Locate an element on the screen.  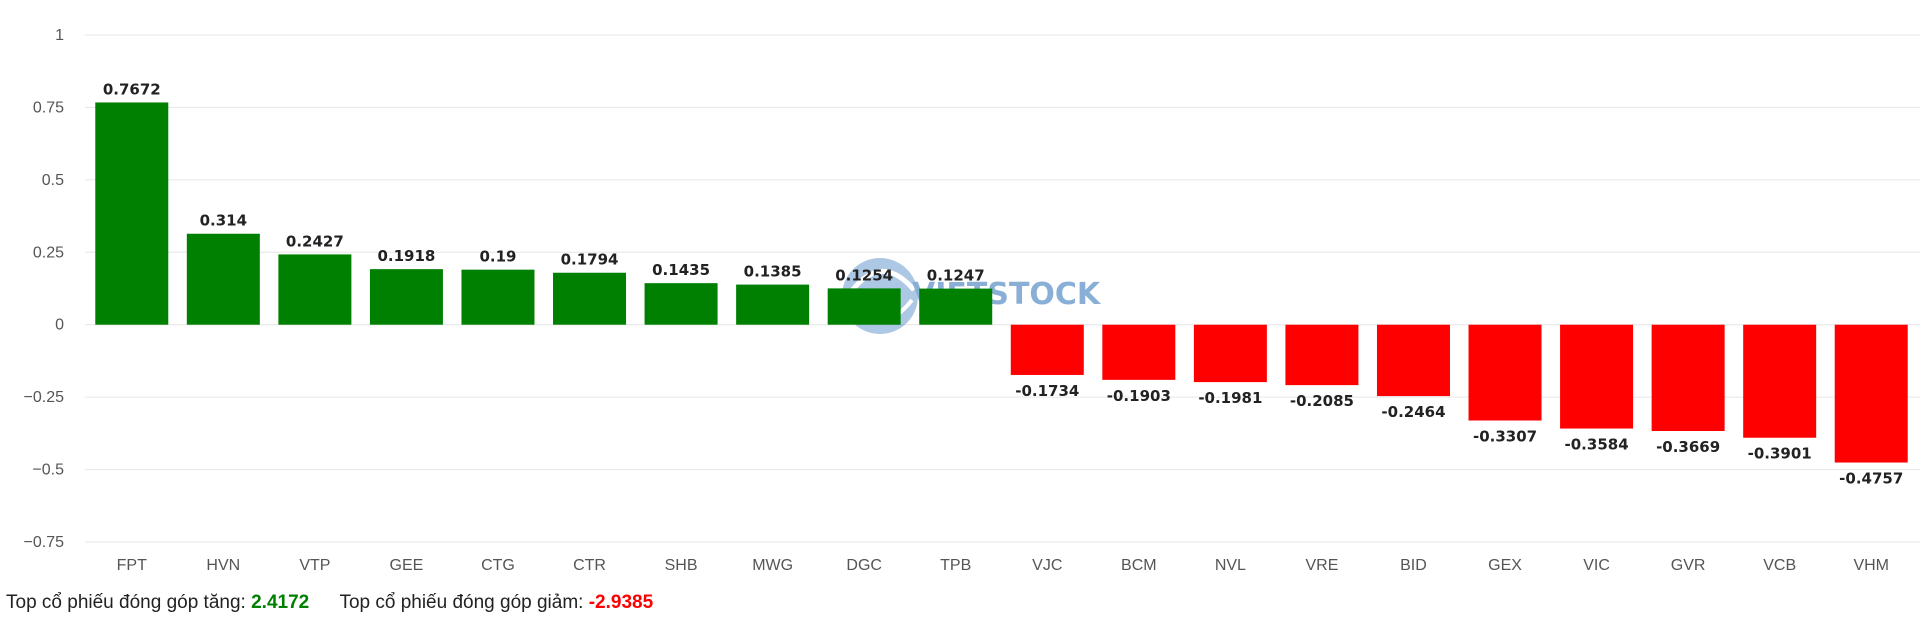
bar-nvl is located at coordinates (1230, 353).